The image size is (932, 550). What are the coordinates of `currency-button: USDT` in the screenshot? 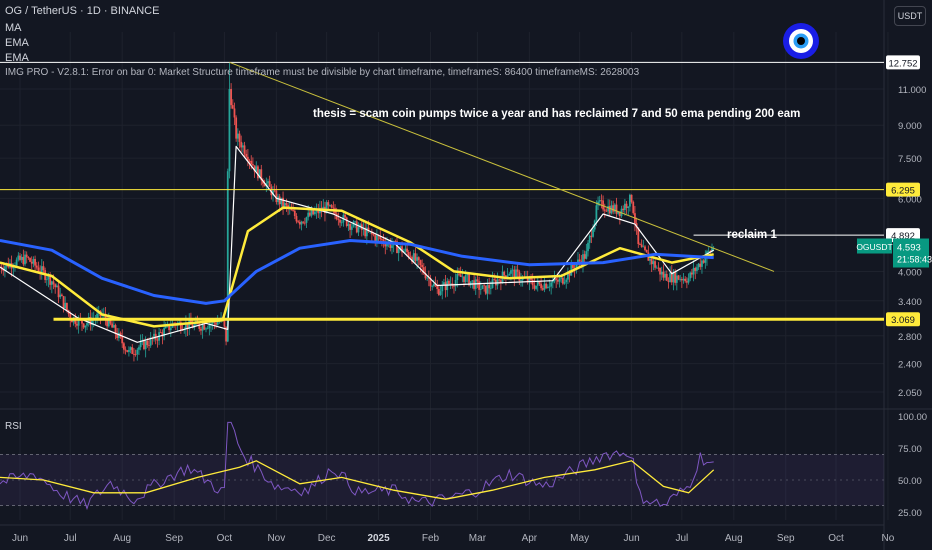 It's located at (910, 16).